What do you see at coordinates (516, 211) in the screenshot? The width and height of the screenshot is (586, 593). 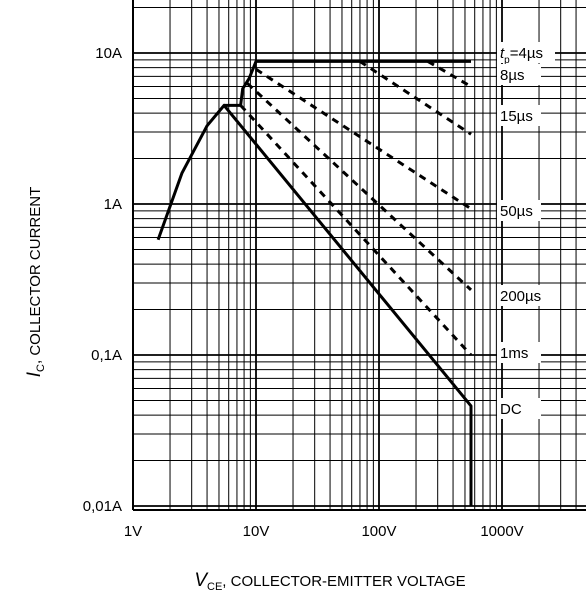 I see `curve-label: 50µs` at bounding box center [516, 211].